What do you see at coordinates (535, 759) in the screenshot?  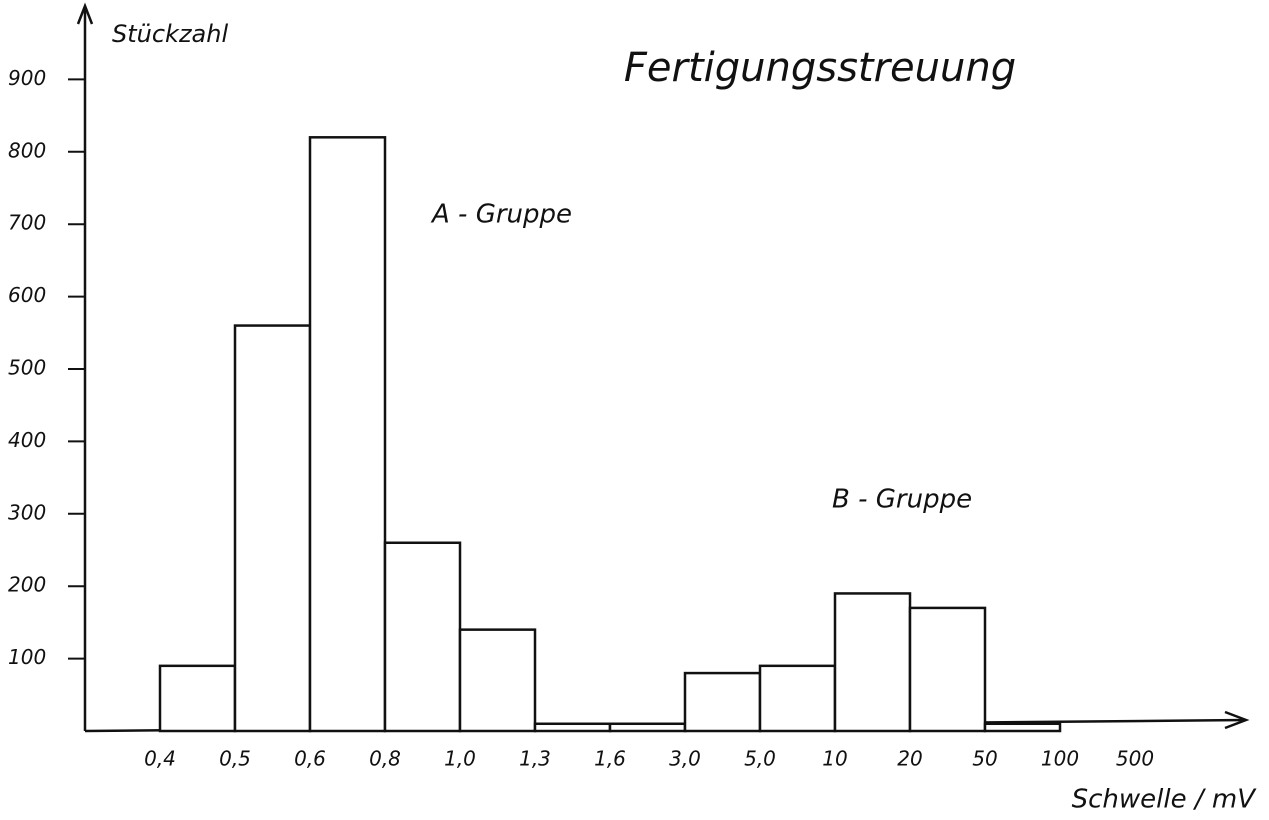 I see `x-tick-label: 1,3` at bounding box center [535, 759].